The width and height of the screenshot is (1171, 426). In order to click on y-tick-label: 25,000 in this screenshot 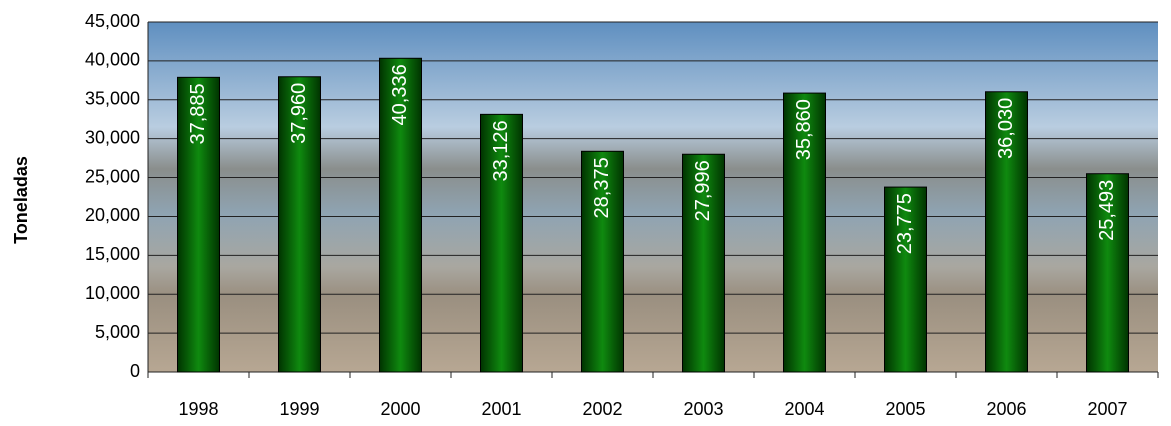, I will do `click(112, 176)`.